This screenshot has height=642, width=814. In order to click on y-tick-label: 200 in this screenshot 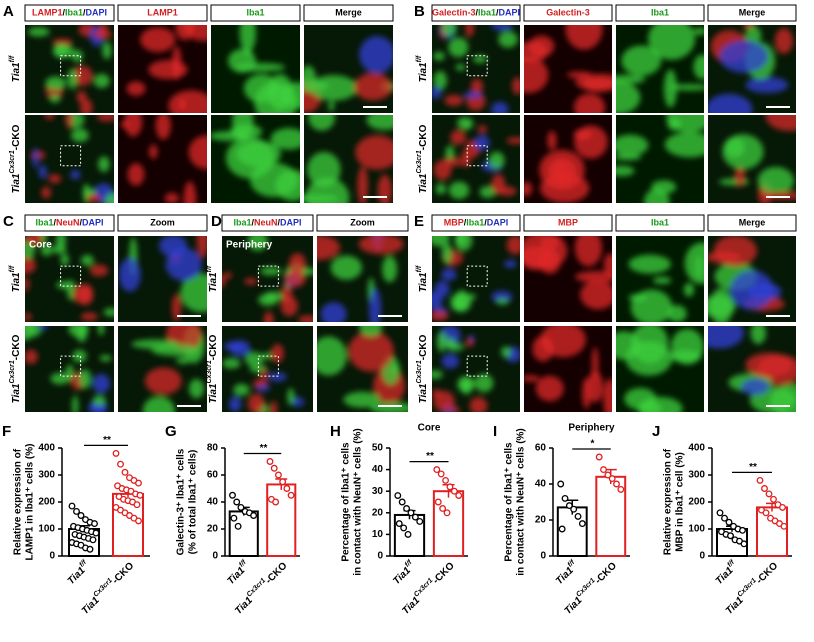, I will do `click(46, 502)`.